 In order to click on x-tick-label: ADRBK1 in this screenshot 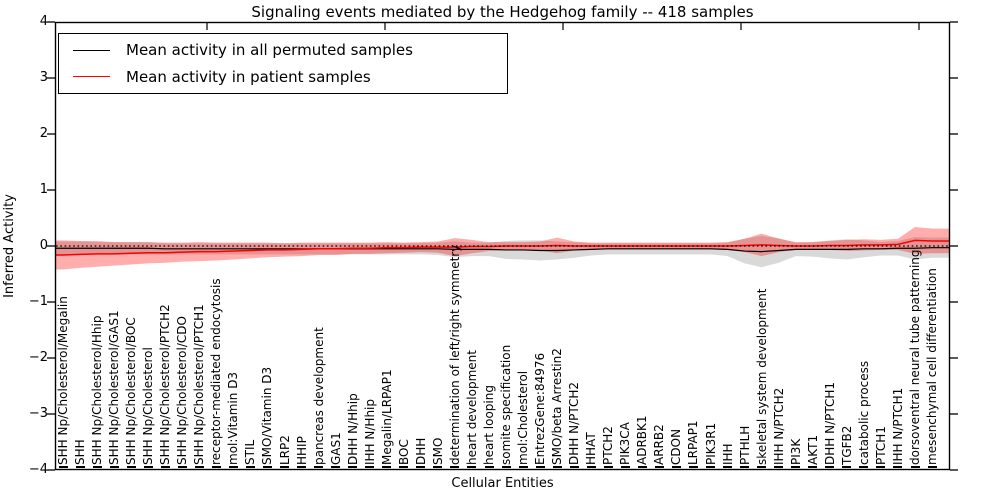, I will do `click(642, 440)`.